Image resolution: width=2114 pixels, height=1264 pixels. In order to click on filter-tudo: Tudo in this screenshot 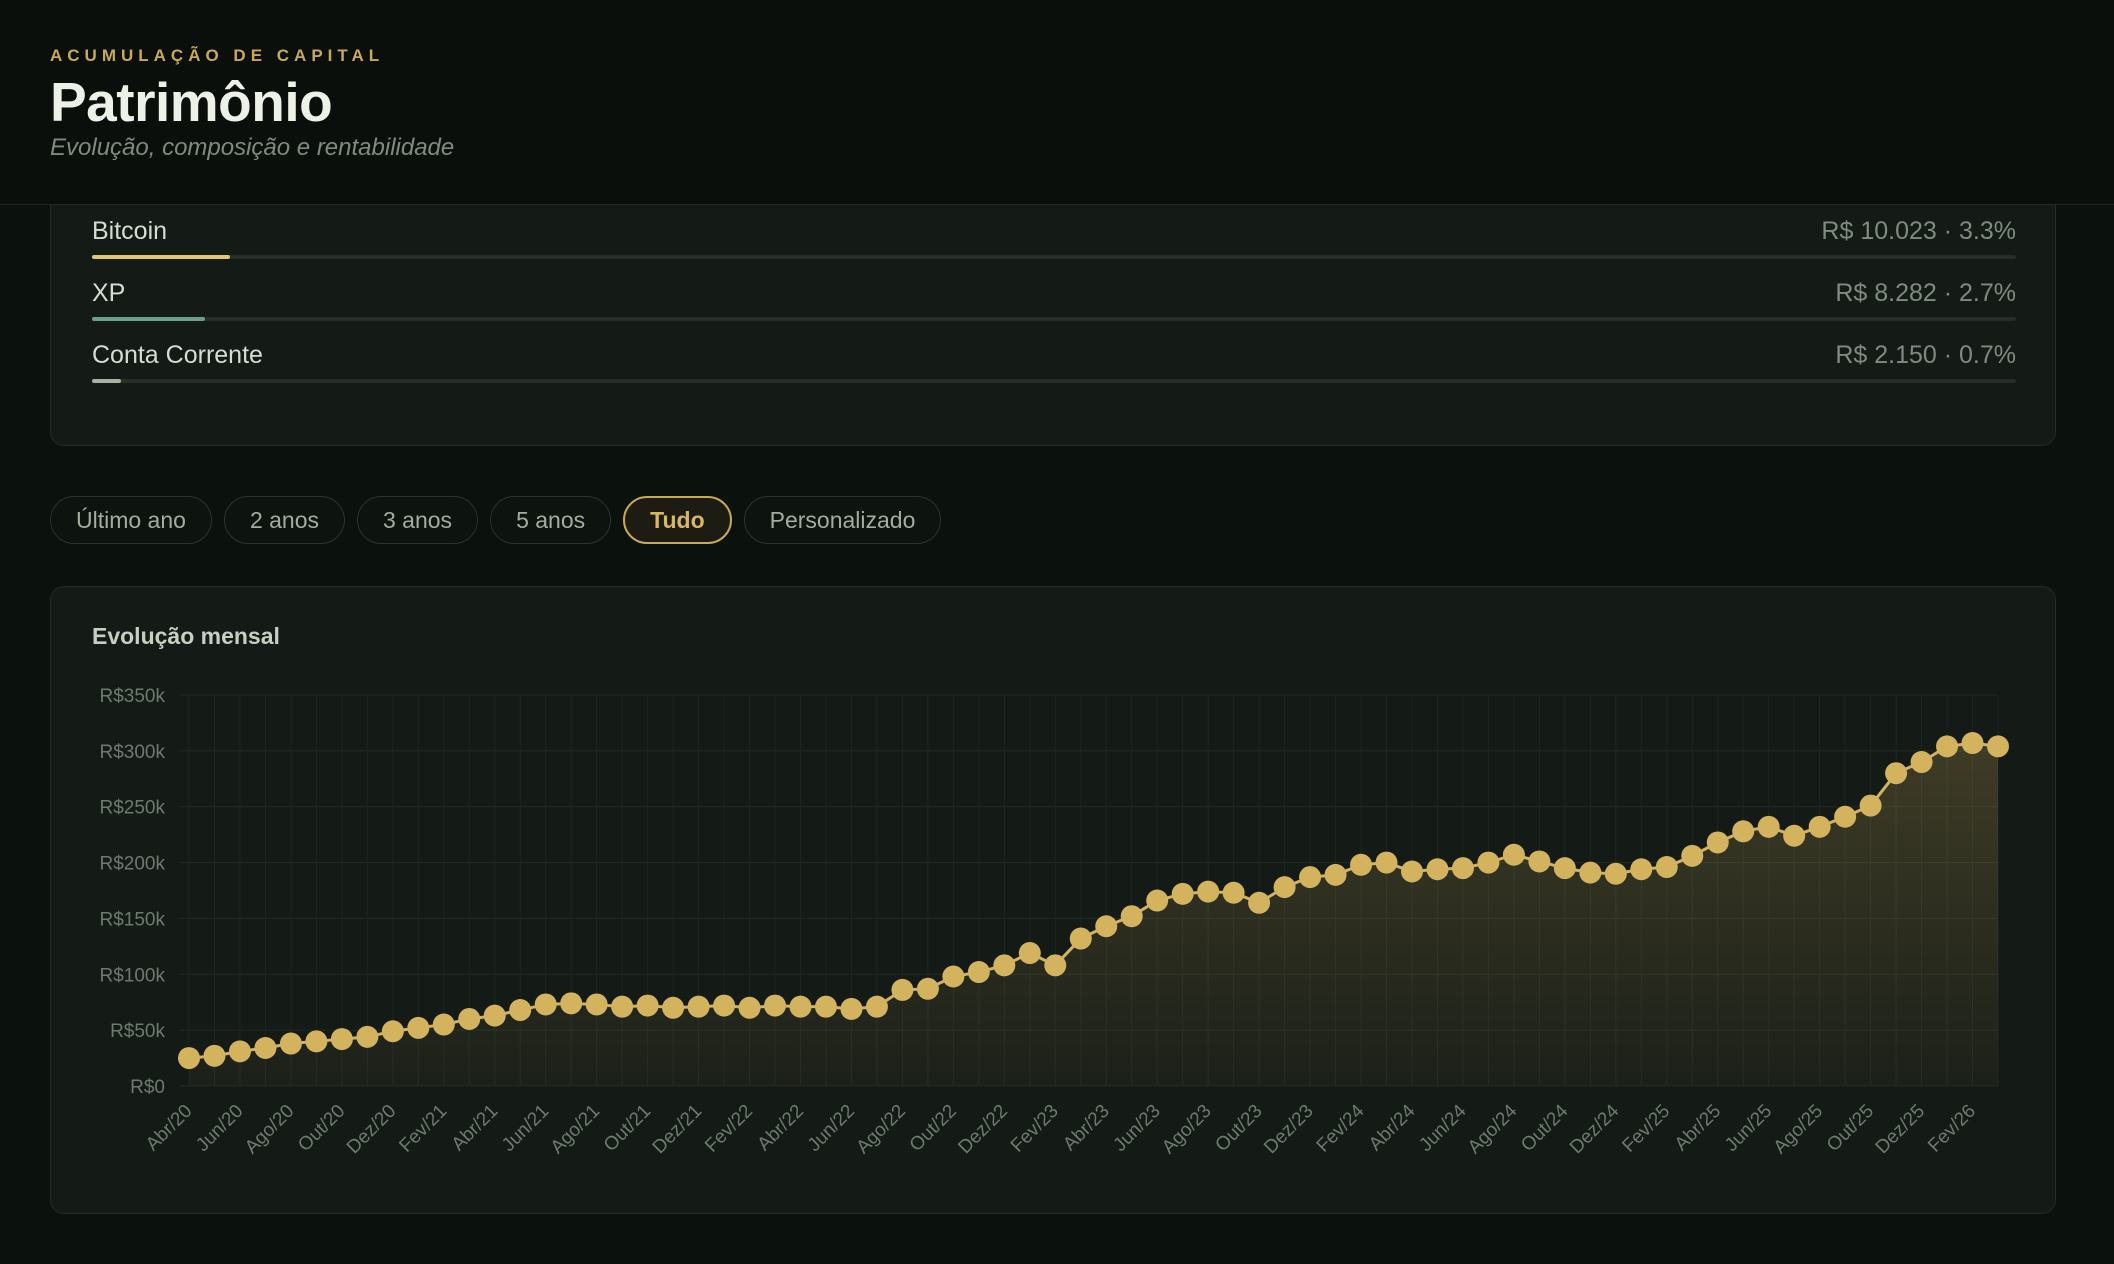, I will do `click(677, 520)`.